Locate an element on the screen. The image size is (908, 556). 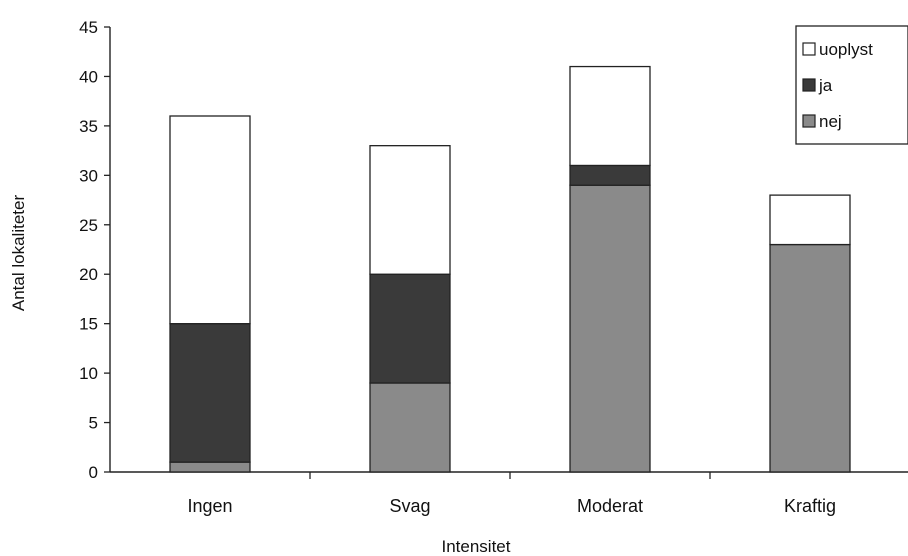
x-axis: Ingen Svag Moderat Kraftig is located at coordinates (509, 493).